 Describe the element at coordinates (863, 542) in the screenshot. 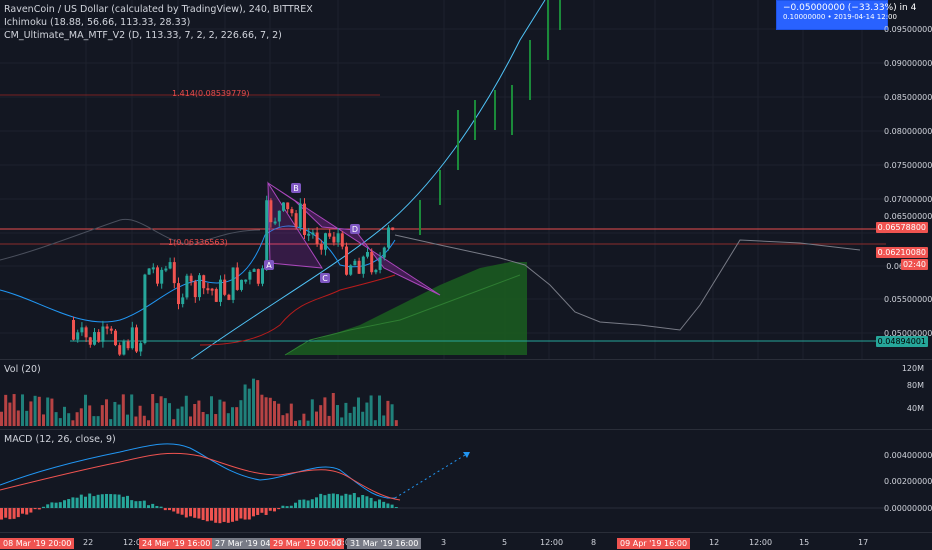

I see `time-label: 17` at that location.